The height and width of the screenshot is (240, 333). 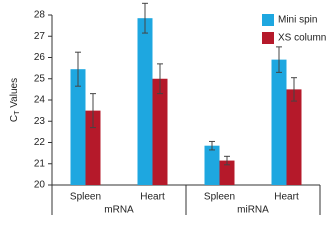 What do you see at coordinates (14, 94) in the screenshot?
I see `y-label-rest: Values` at bounding box center [14, 94].